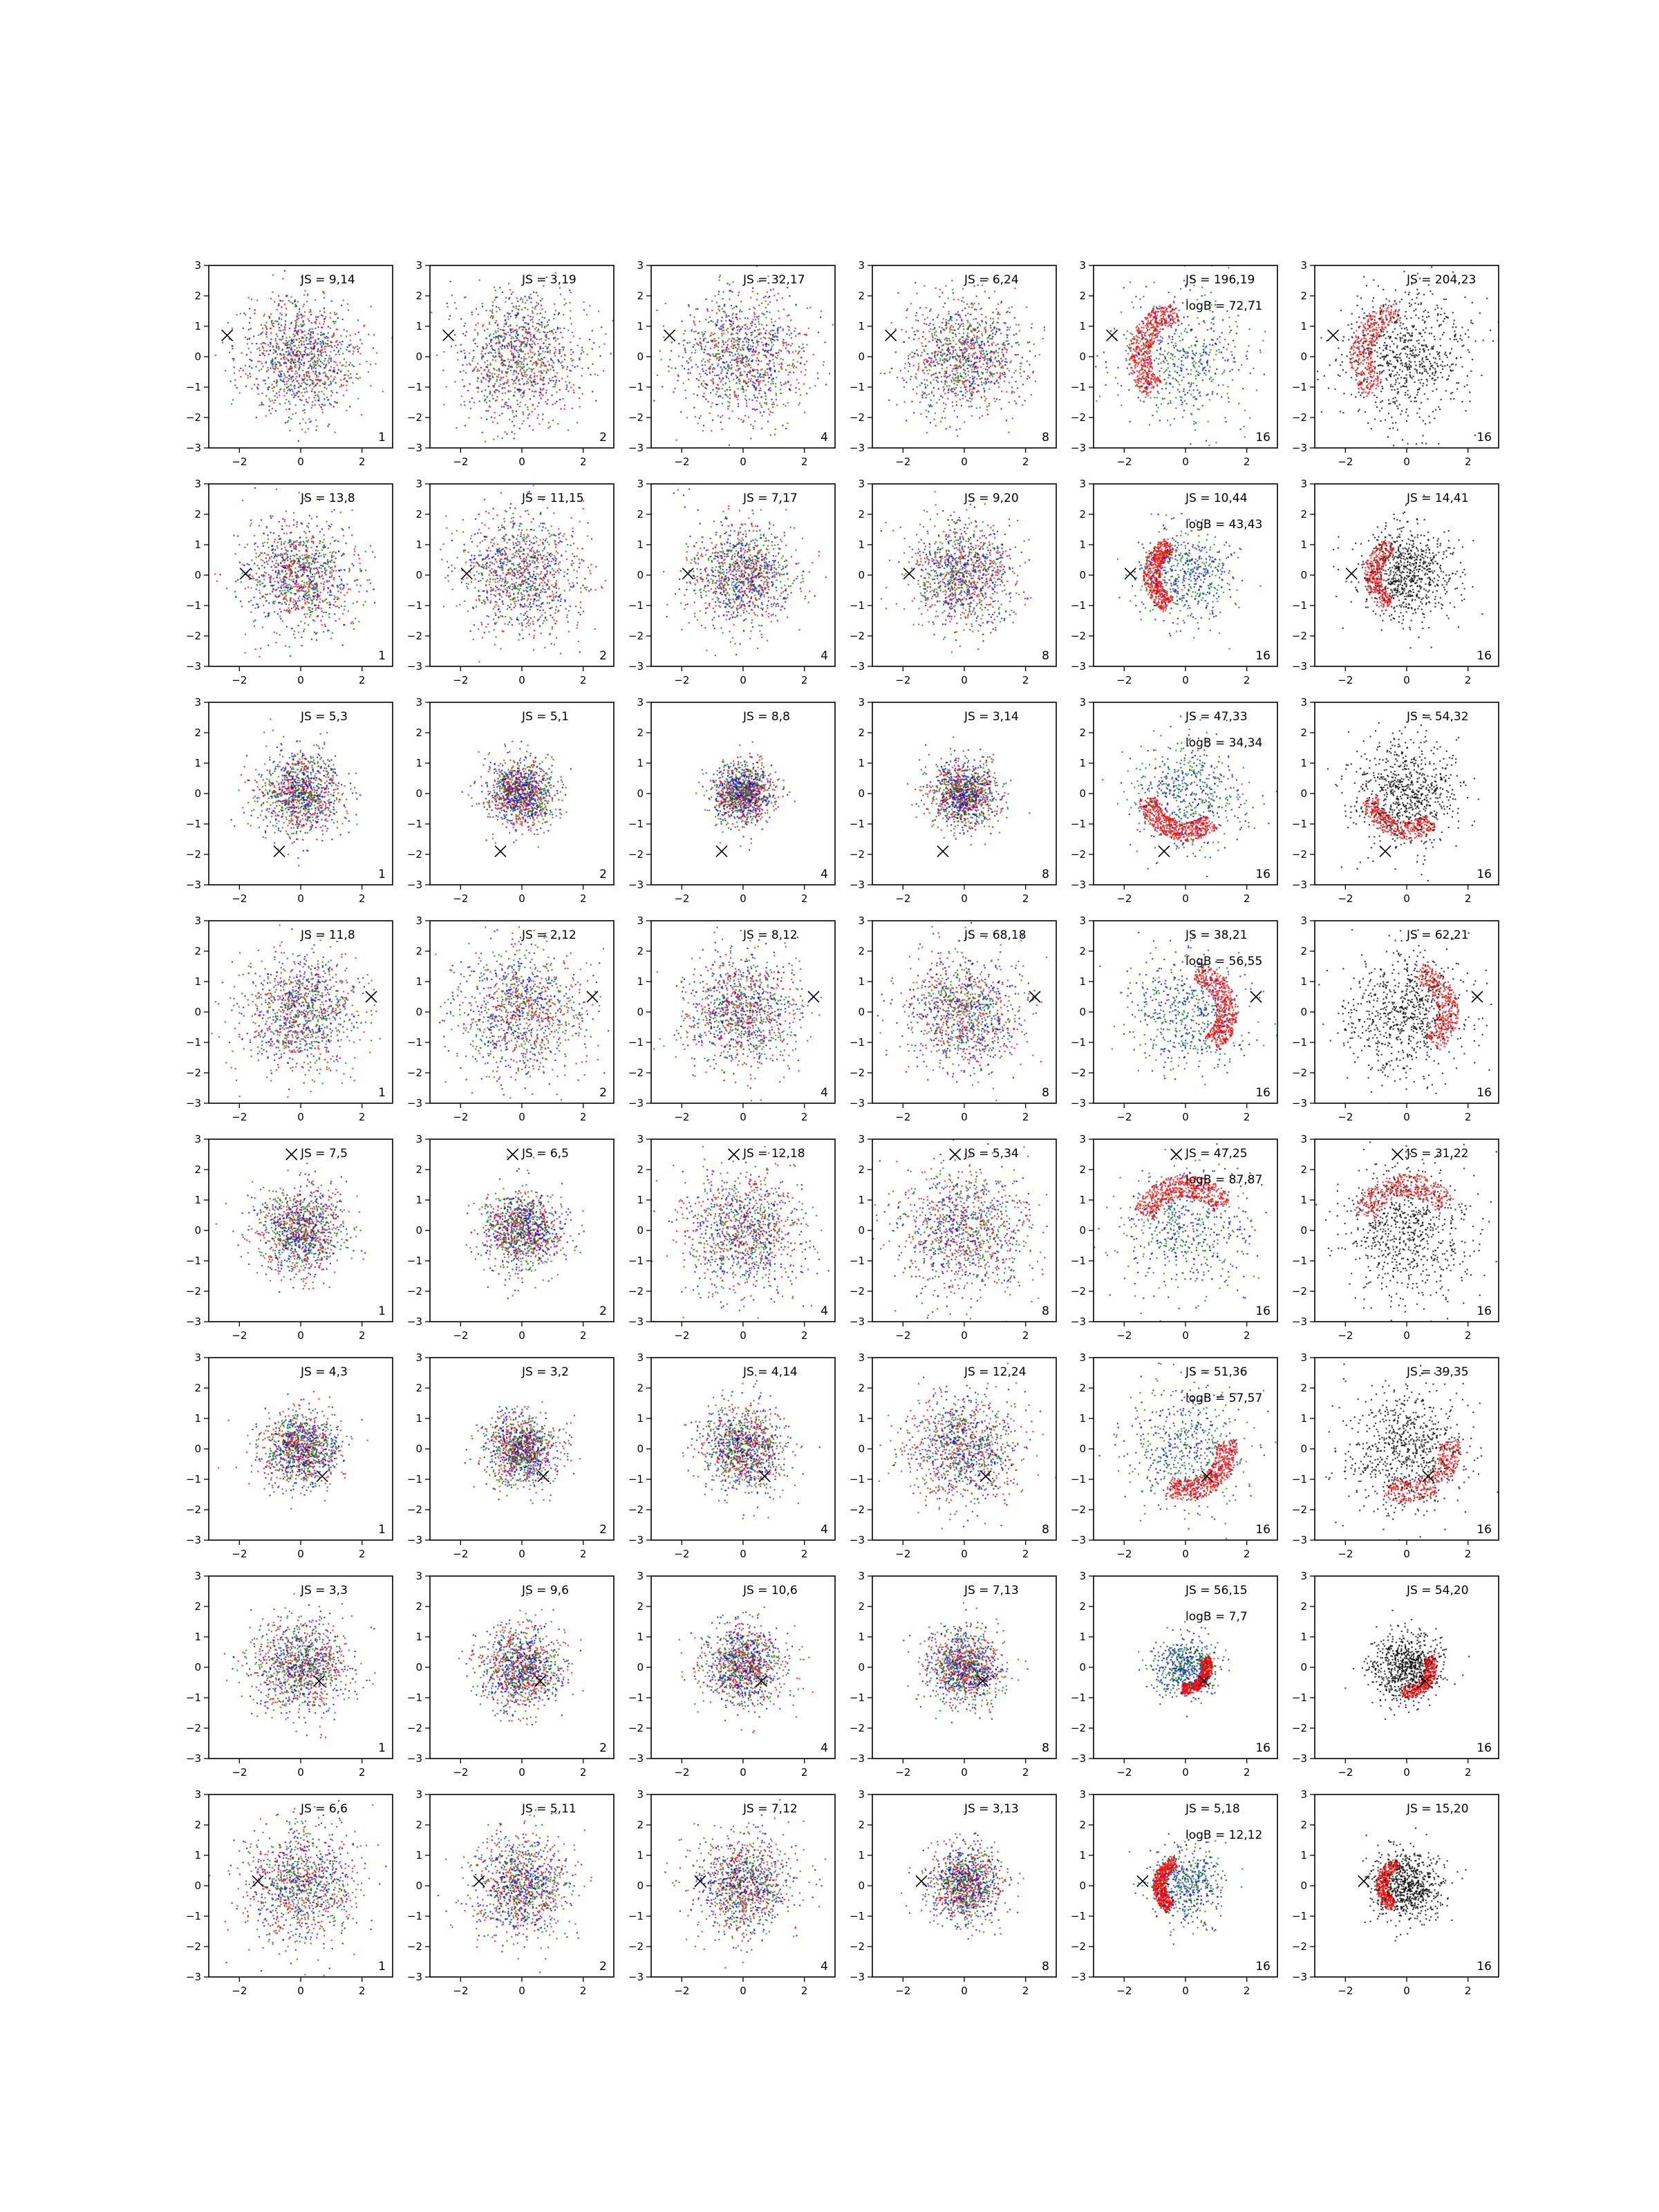  I want to click on panel-label: 1, so click(382, 438).